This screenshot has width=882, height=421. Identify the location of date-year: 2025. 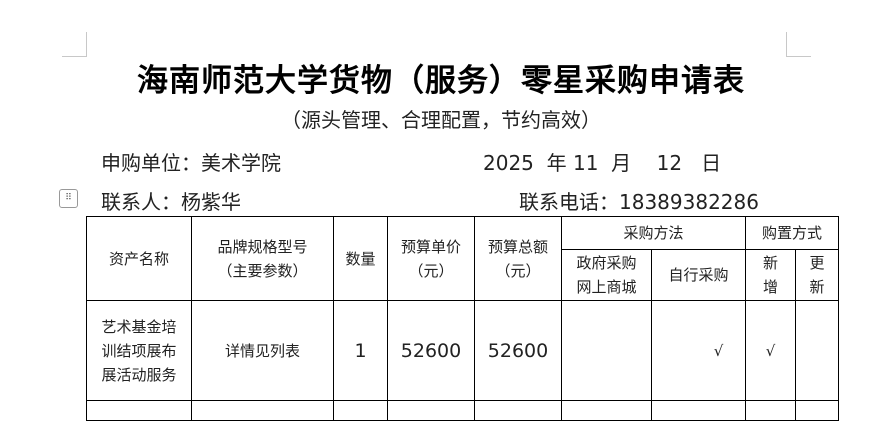
(508, 163).